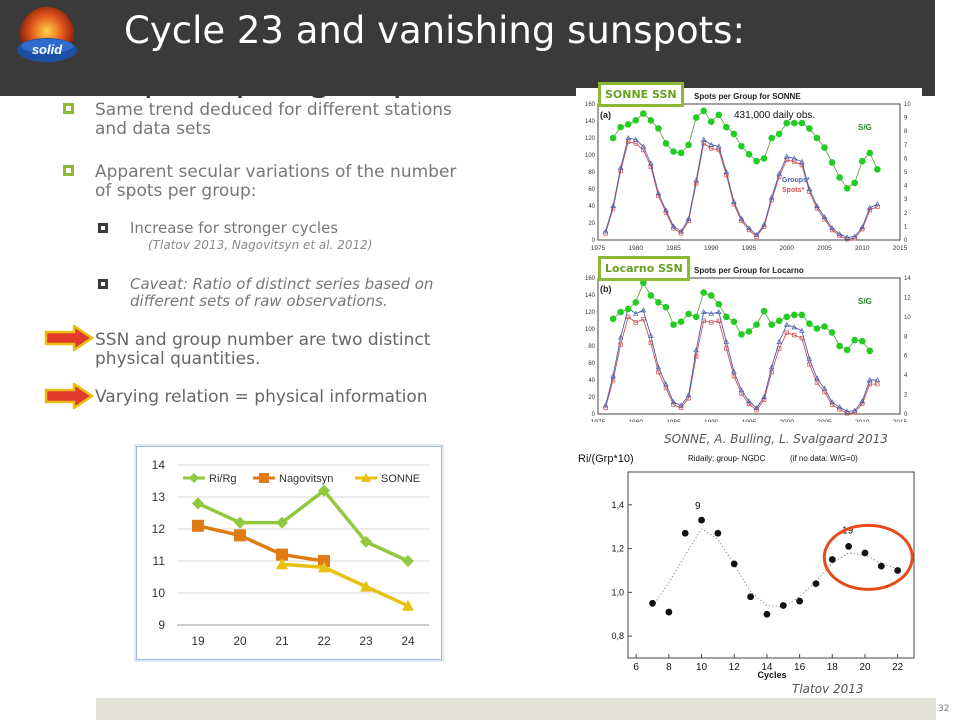 The height and width of the screenshot is (720, 960). I want to click on x-tick-label: 21, so click(282, 641).